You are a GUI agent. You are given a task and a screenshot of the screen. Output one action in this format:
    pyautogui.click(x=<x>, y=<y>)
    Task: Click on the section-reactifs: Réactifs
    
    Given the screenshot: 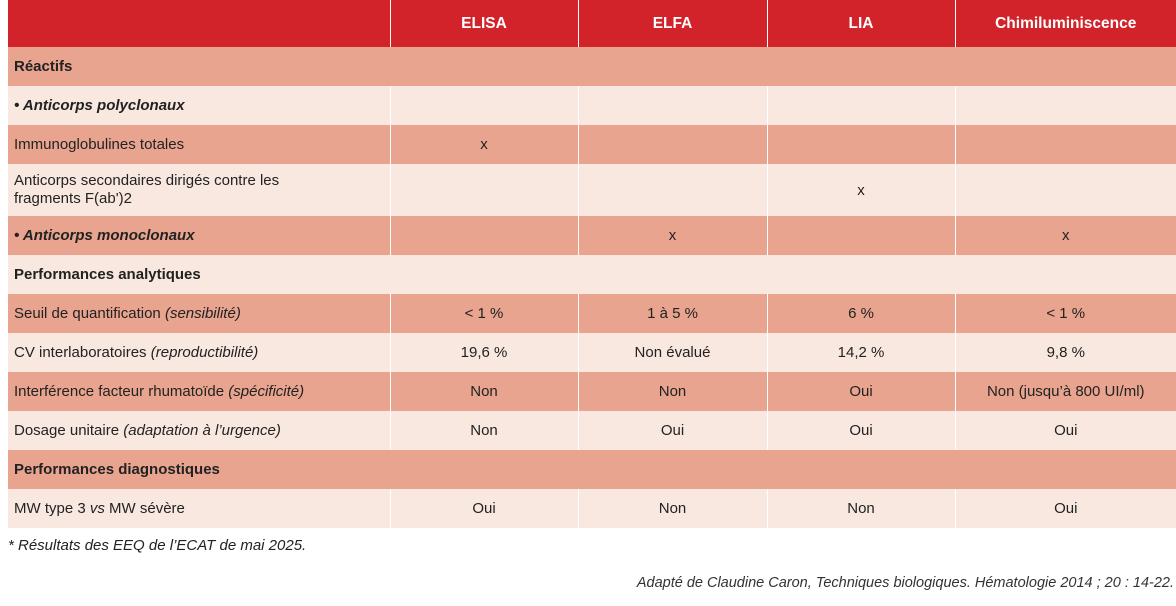 What is the action you would take?
    pyautogui.click(x=592, y=66)
    